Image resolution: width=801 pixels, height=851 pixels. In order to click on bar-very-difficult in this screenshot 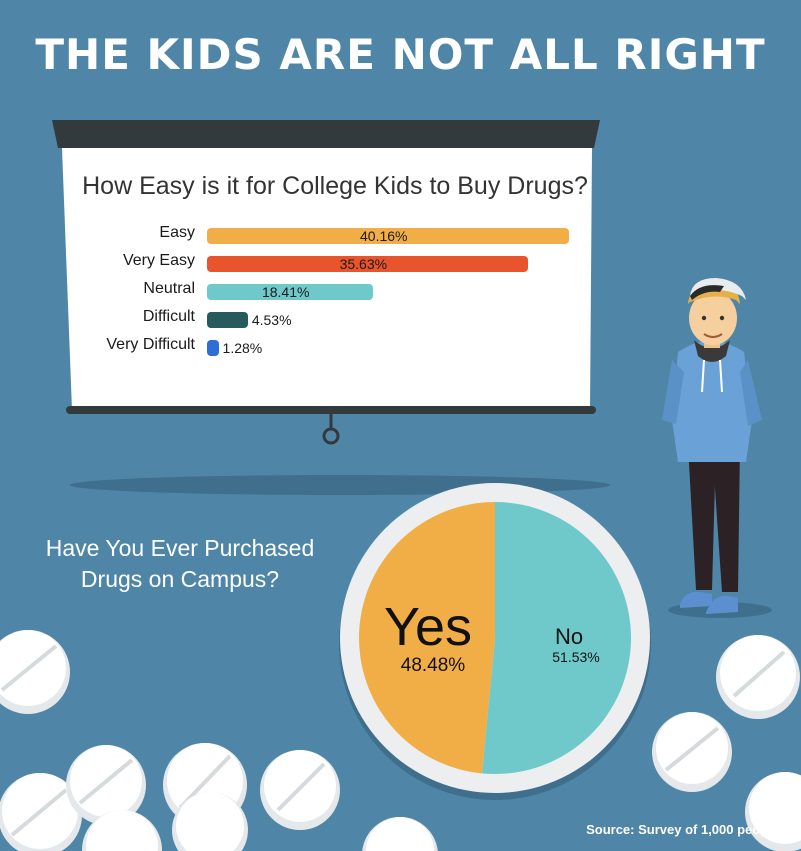, I will do `click(213, 348)`.